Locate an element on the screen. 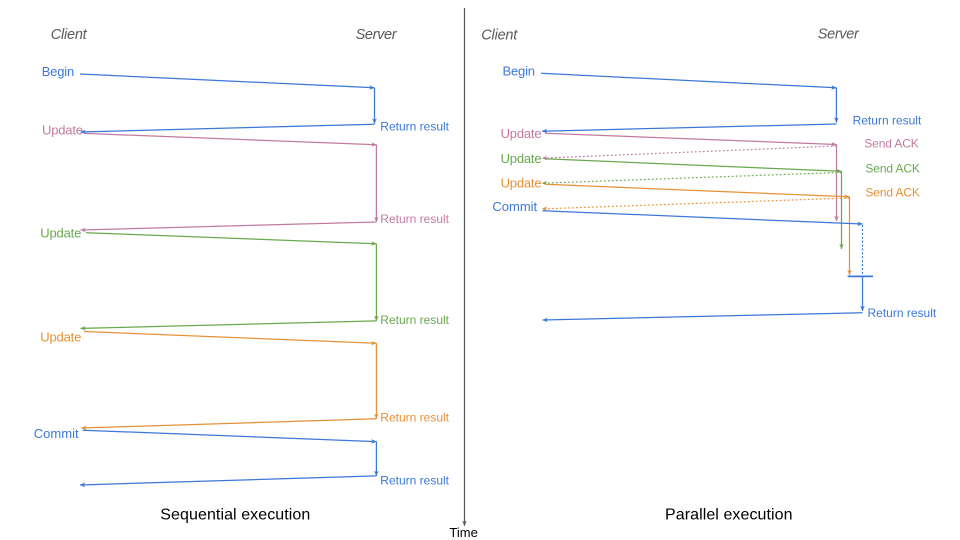 This screenshot has width=960, height=540. svg-text: Parallel execution is located at coordinates (729, 514).